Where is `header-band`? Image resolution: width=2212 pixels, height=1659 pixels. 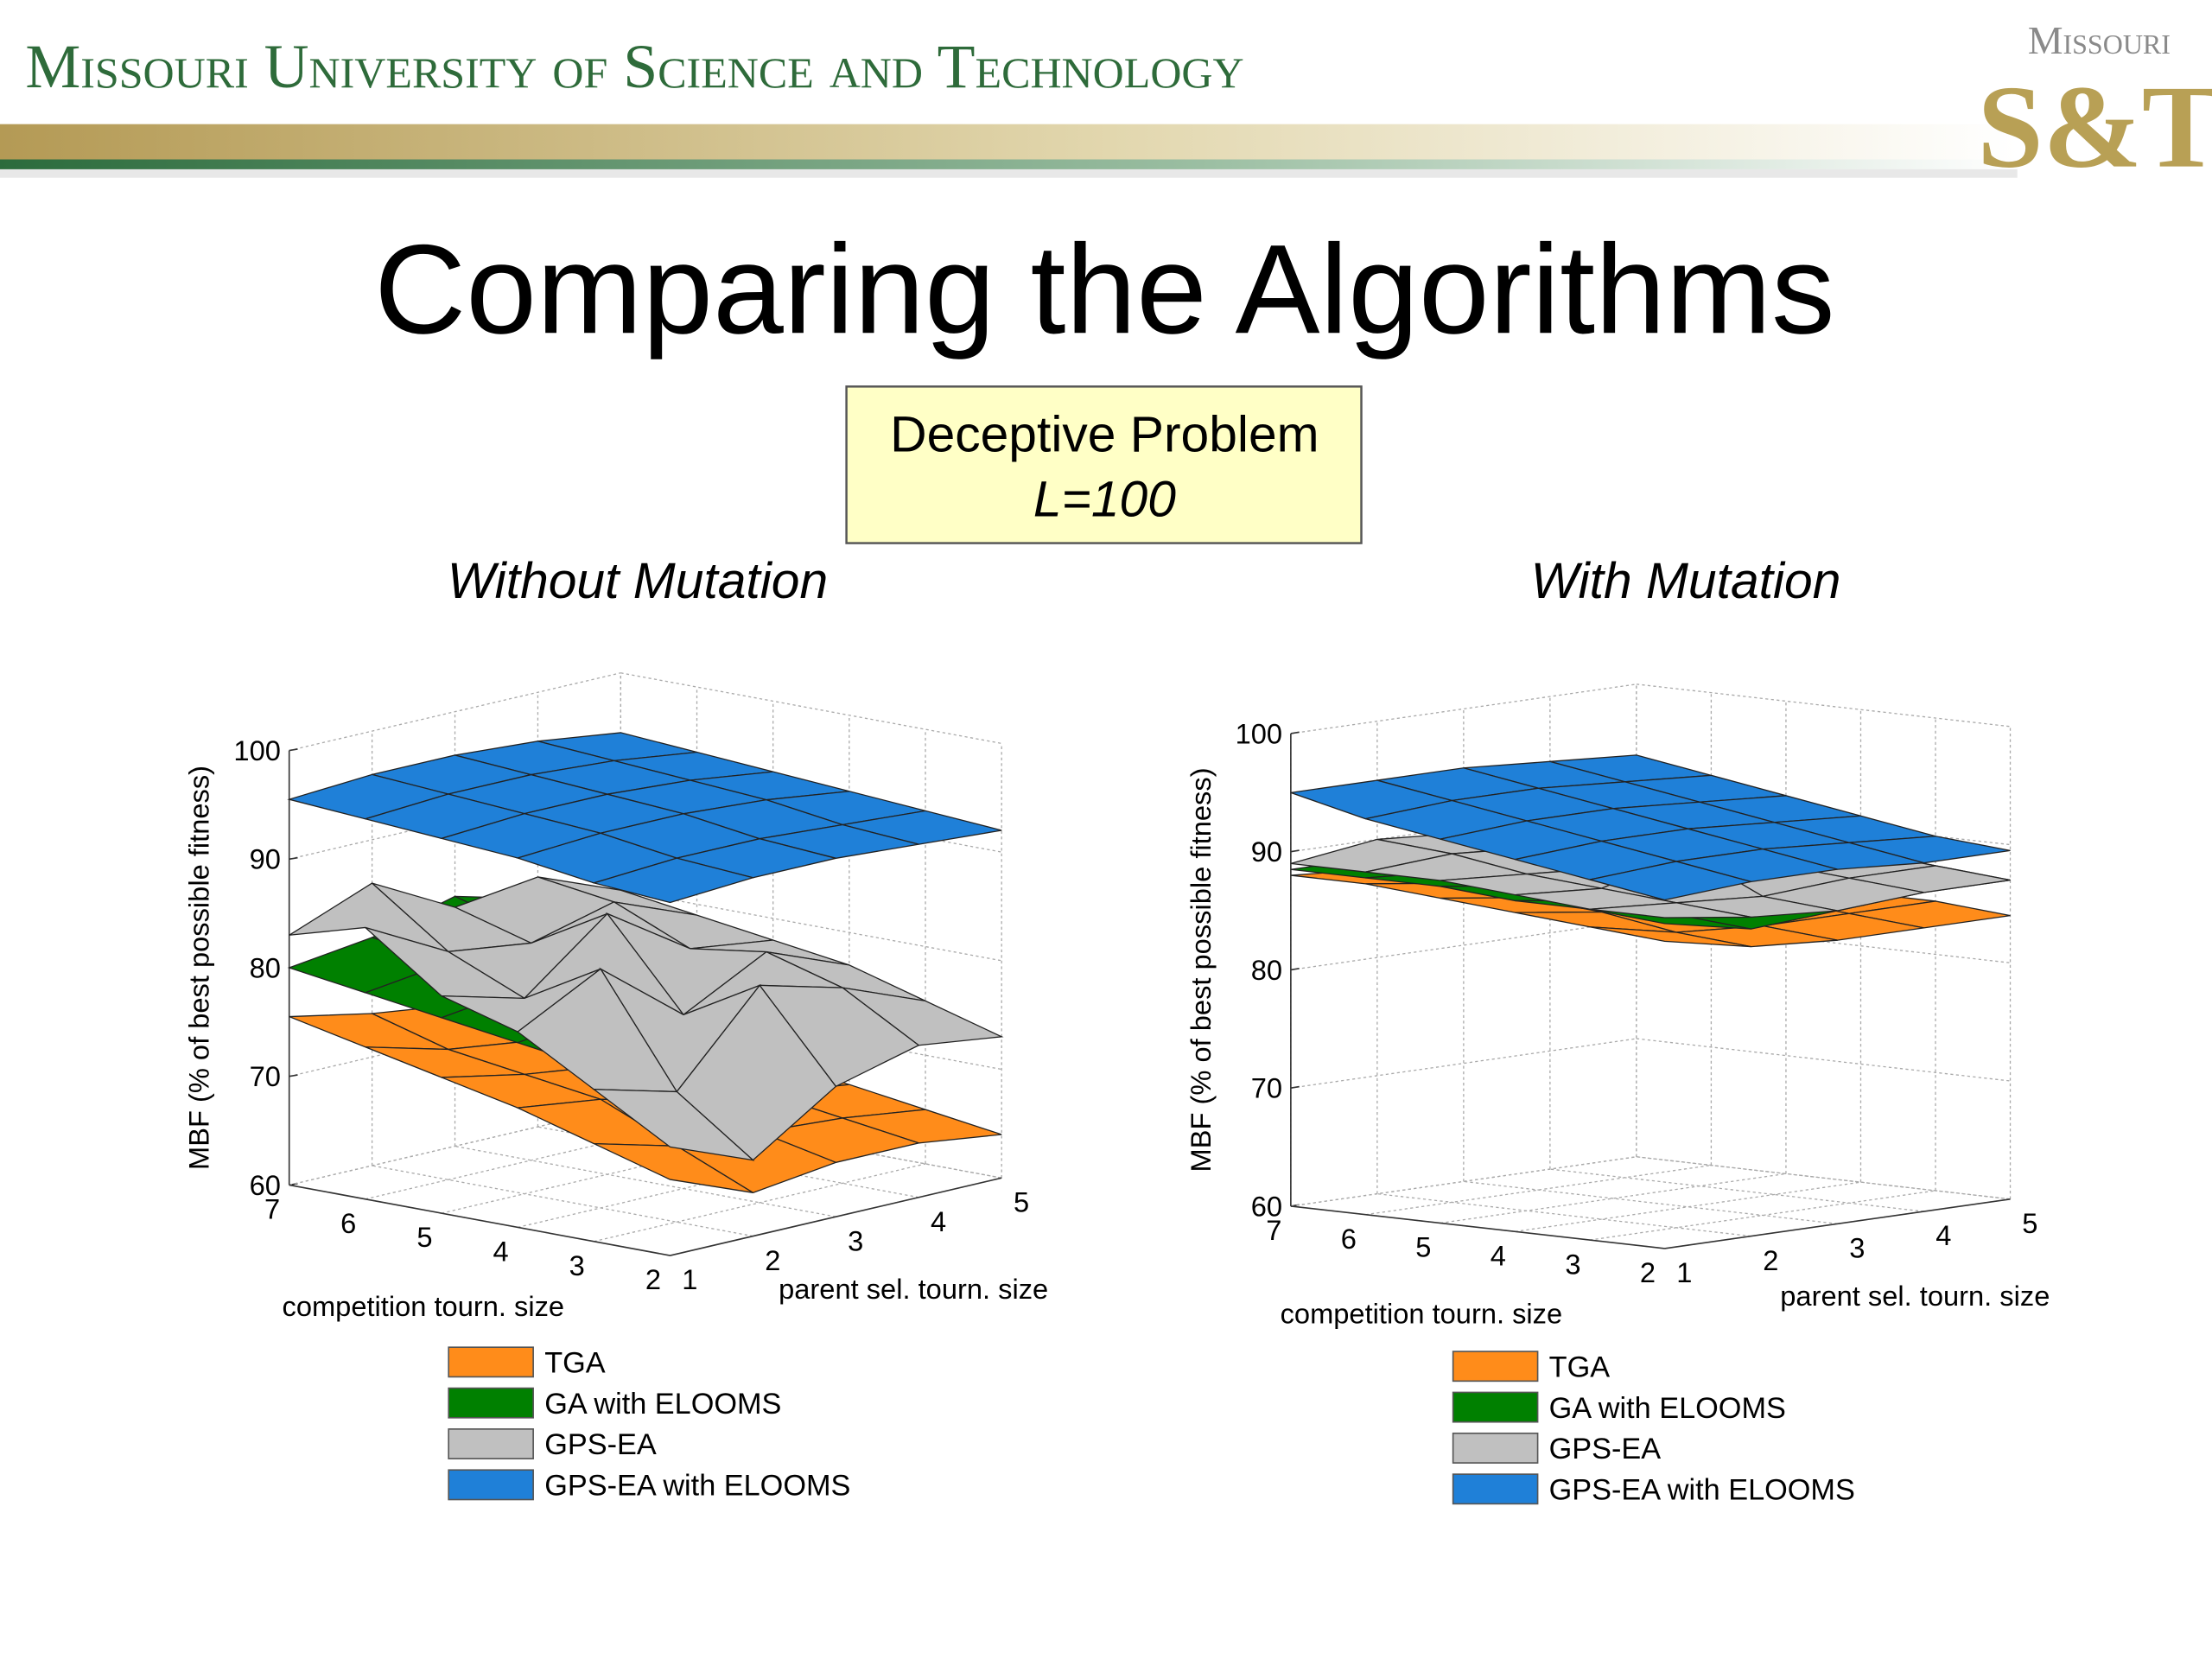 header-band is located at coordinates (1009, 142).